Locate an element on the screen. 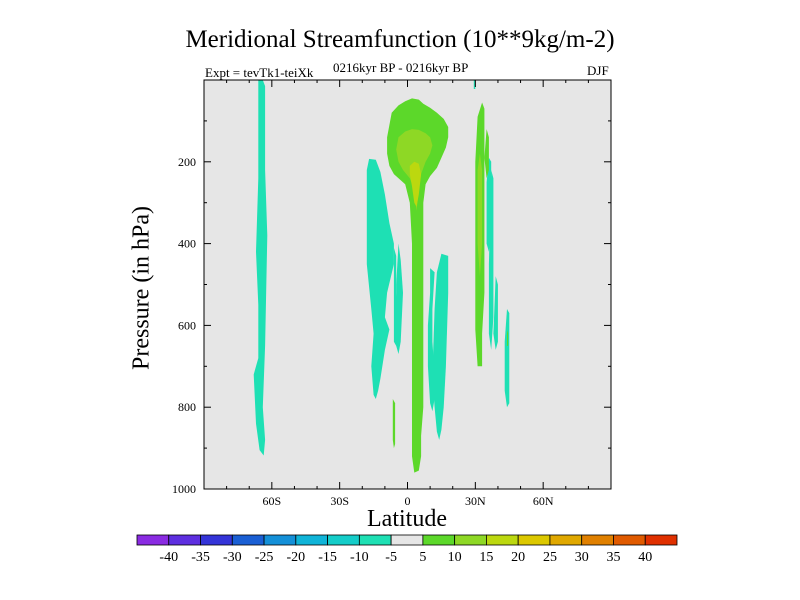 The image size is (800, 600). colorbar-label: 15 is located at coordinates (486, 557).